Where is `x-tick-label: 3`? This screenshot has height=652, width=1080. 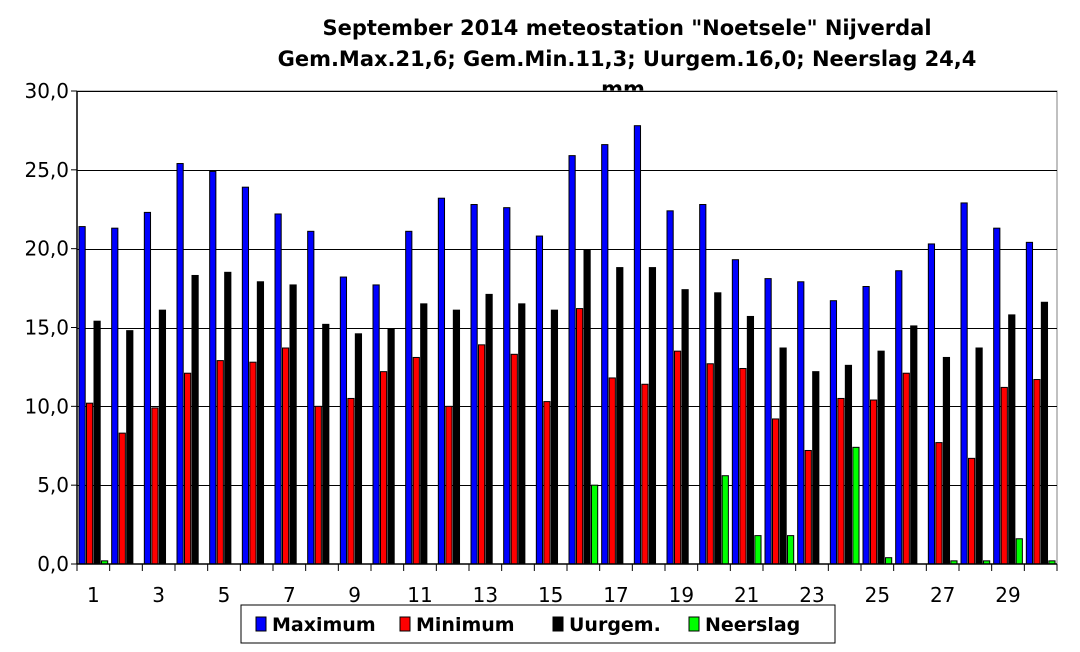
x-tick-label: 3 is located at coordinates (158, 595).